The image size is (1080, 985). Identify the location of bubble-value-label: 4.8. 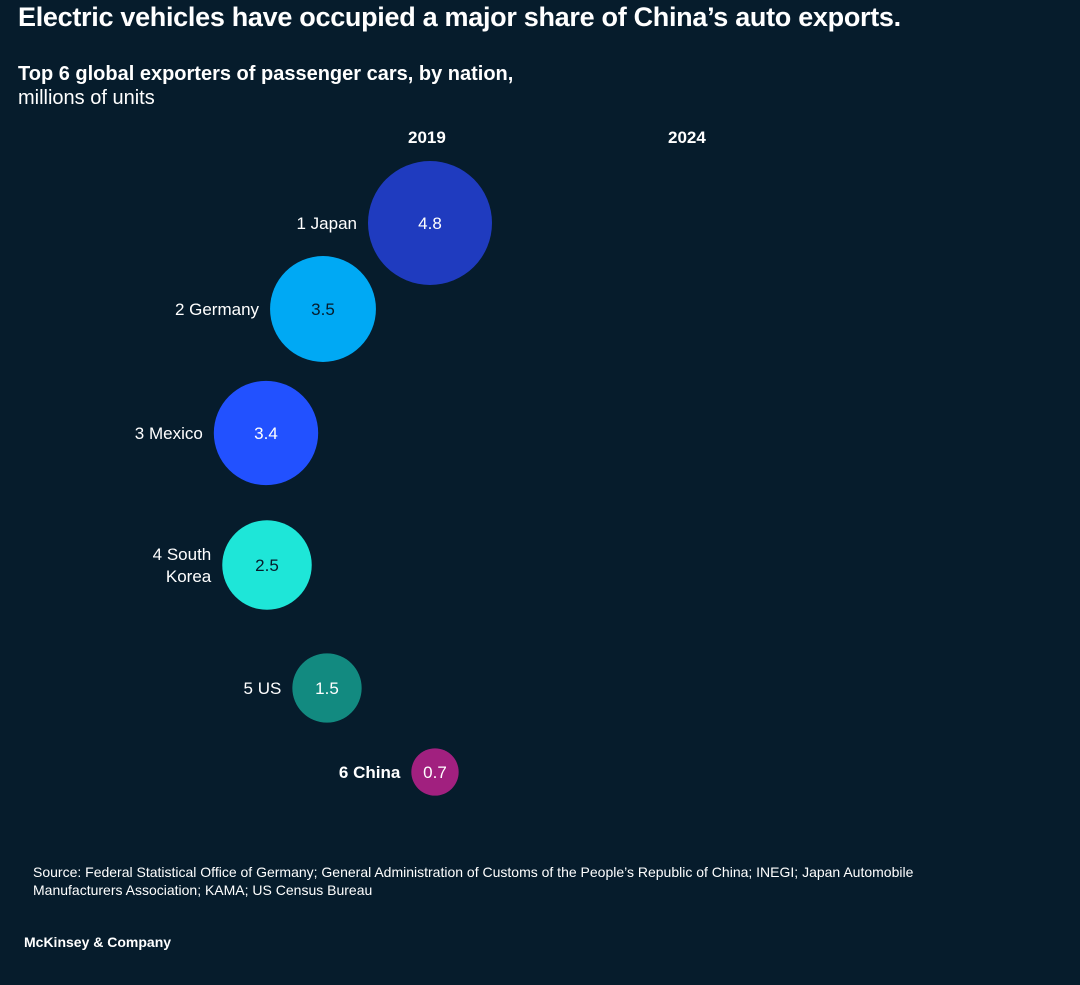
(430, 223).